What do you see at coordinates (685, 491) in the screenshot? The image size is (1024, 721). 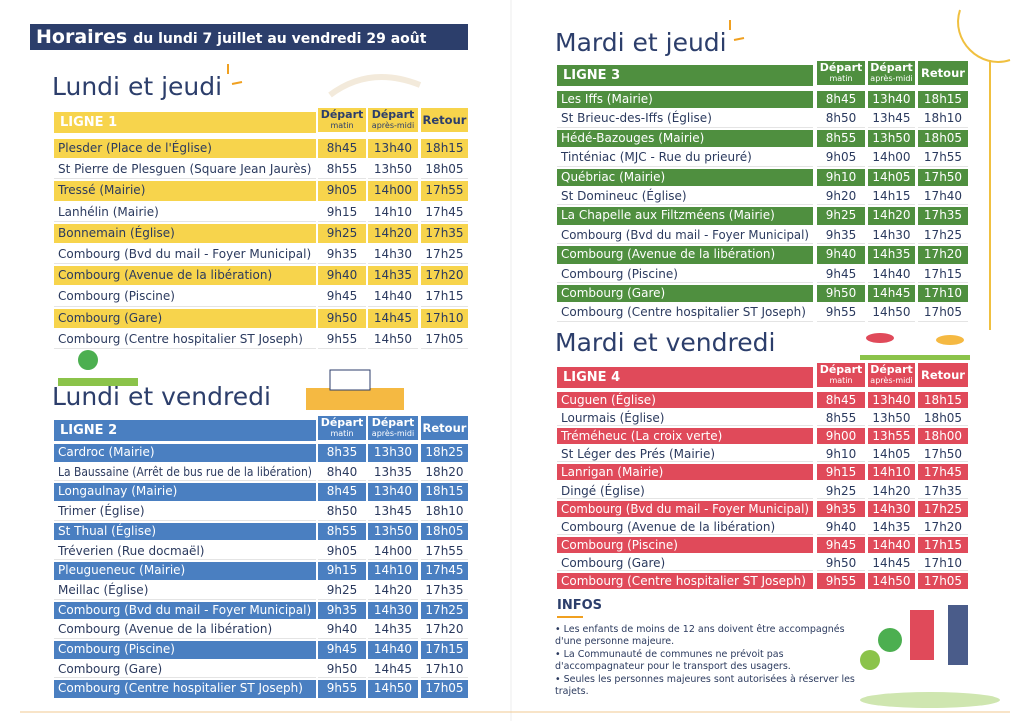 I see `stop-name: Dingé (Église)` at bounding box center [685, 491].